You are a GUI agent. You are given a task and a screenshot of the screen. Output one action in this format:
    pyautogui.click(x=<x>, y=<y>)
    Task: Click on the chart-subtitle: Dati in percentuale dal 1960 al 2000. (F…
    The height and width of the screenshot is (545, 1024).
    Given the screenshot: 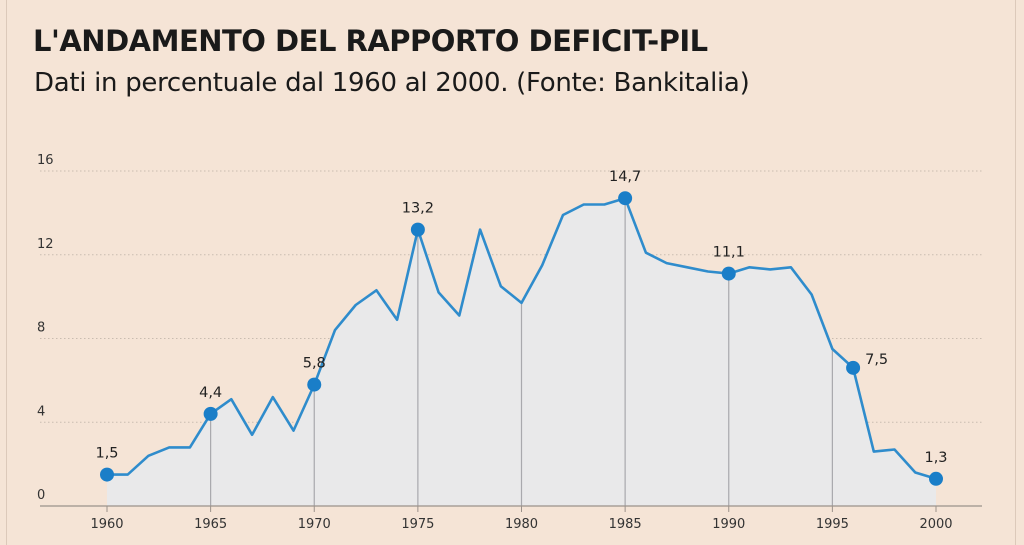 What is the action you would take?
    pyautogui.click(x=392, y=83)
    